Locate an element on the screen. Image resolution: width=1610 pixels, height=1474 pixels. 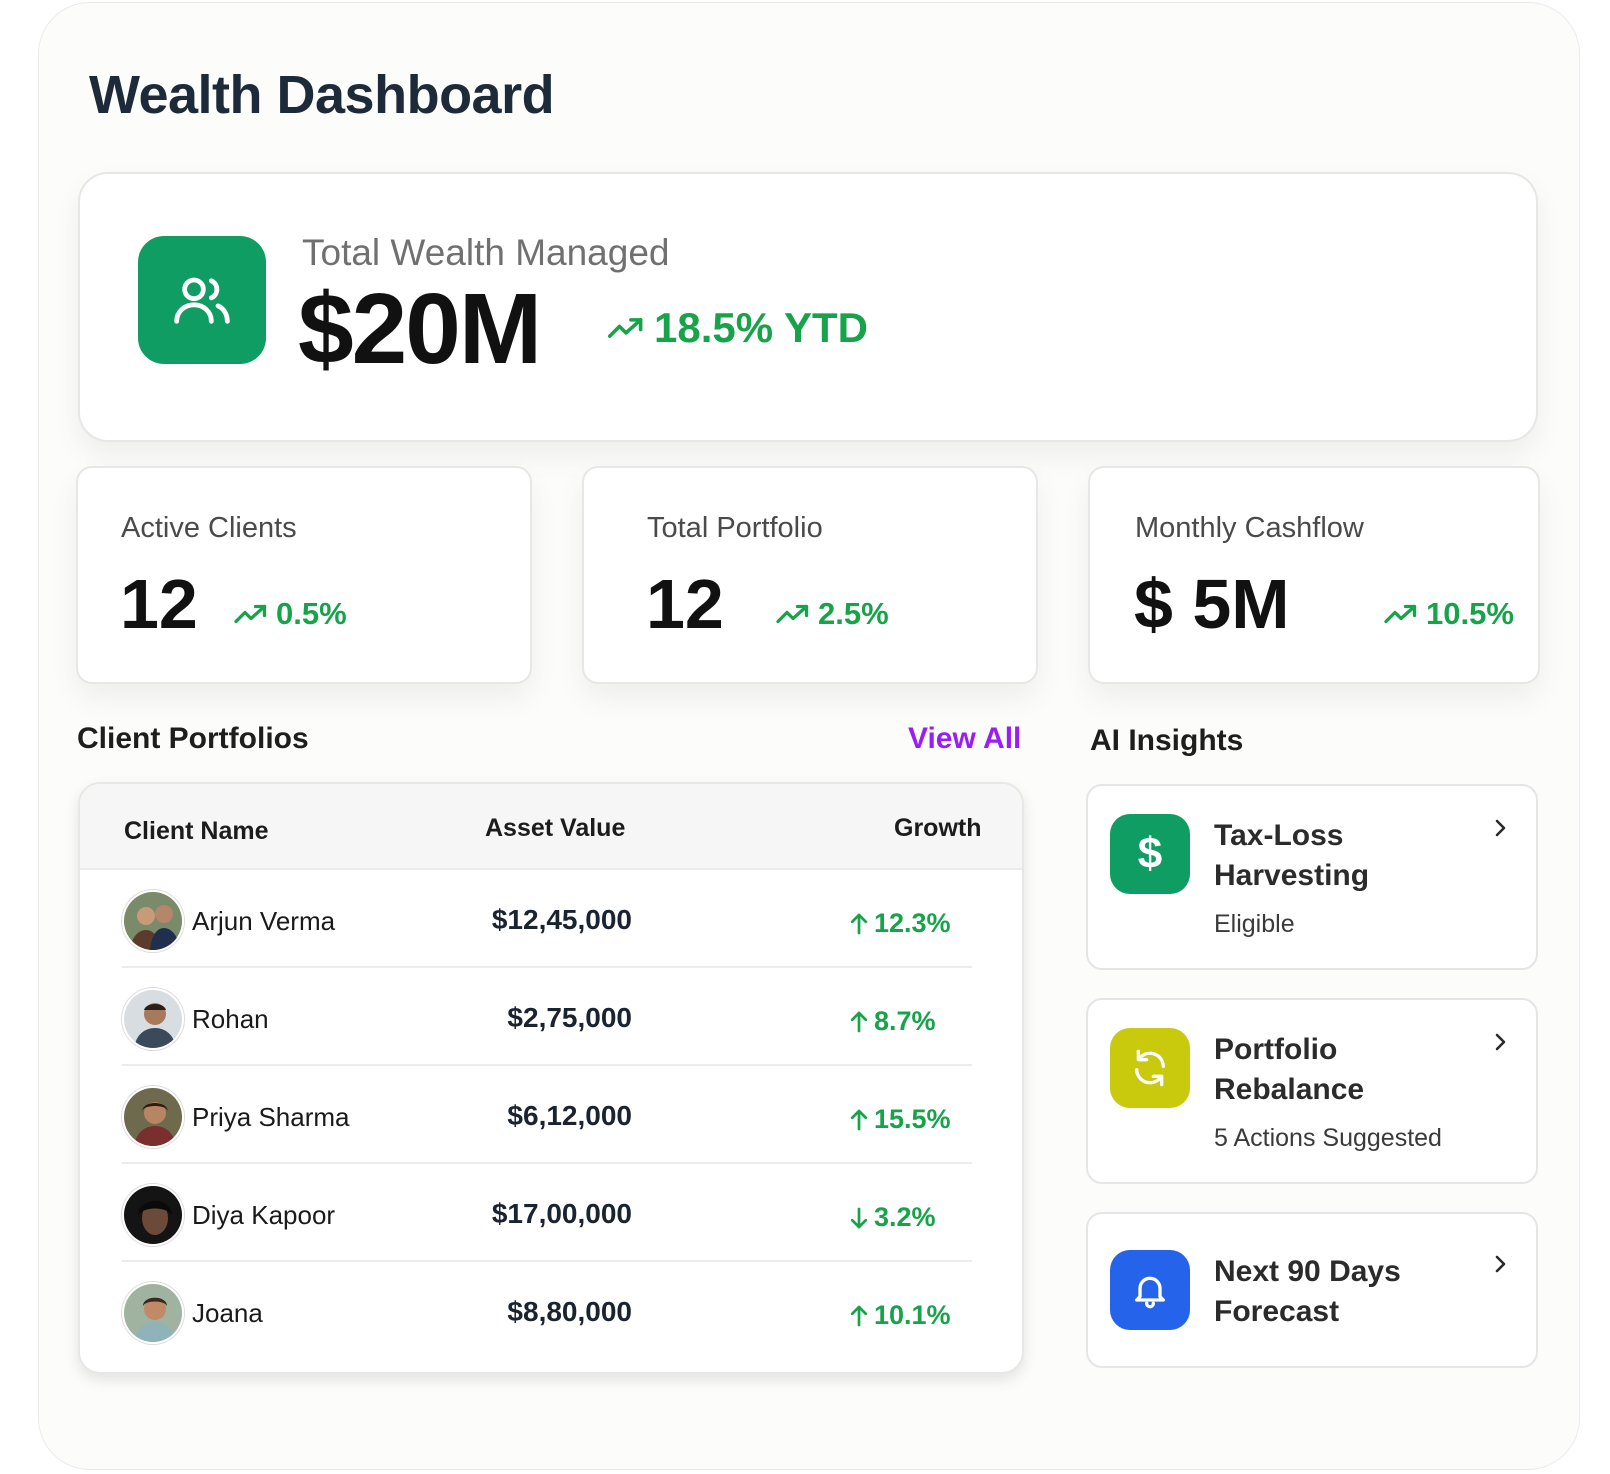
insight-card-rebalance: Portfolio Rebalance 5 Actions Suggested is located at coordinates (1312, 1091).